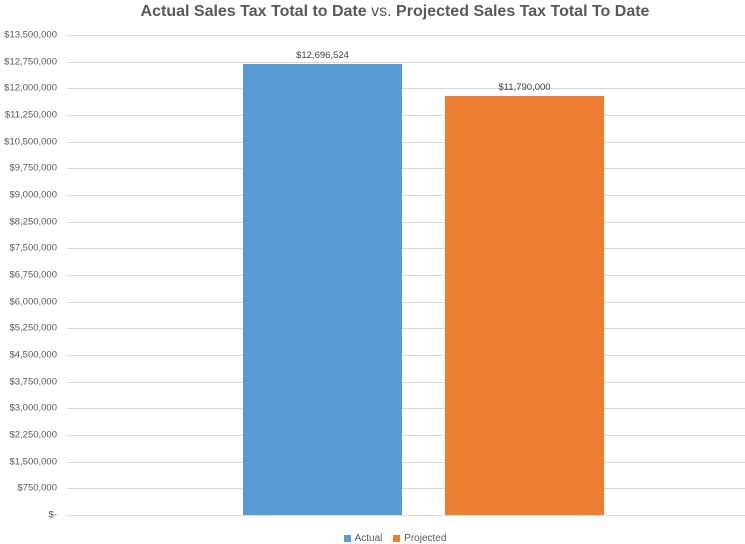 Image resolution: width=745 pixels, height=544 pixels. I want to click on y-tick-label: $3,000,000, so click(33, 408).